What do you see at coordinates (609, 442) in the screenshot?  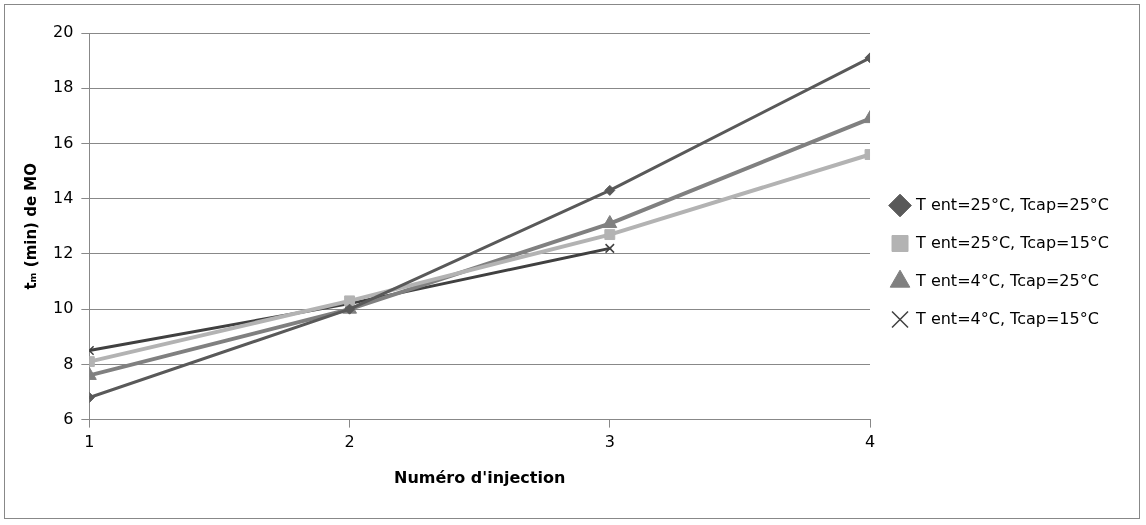 I see `x-tick-label: 3` at bounding box center [609, 442].